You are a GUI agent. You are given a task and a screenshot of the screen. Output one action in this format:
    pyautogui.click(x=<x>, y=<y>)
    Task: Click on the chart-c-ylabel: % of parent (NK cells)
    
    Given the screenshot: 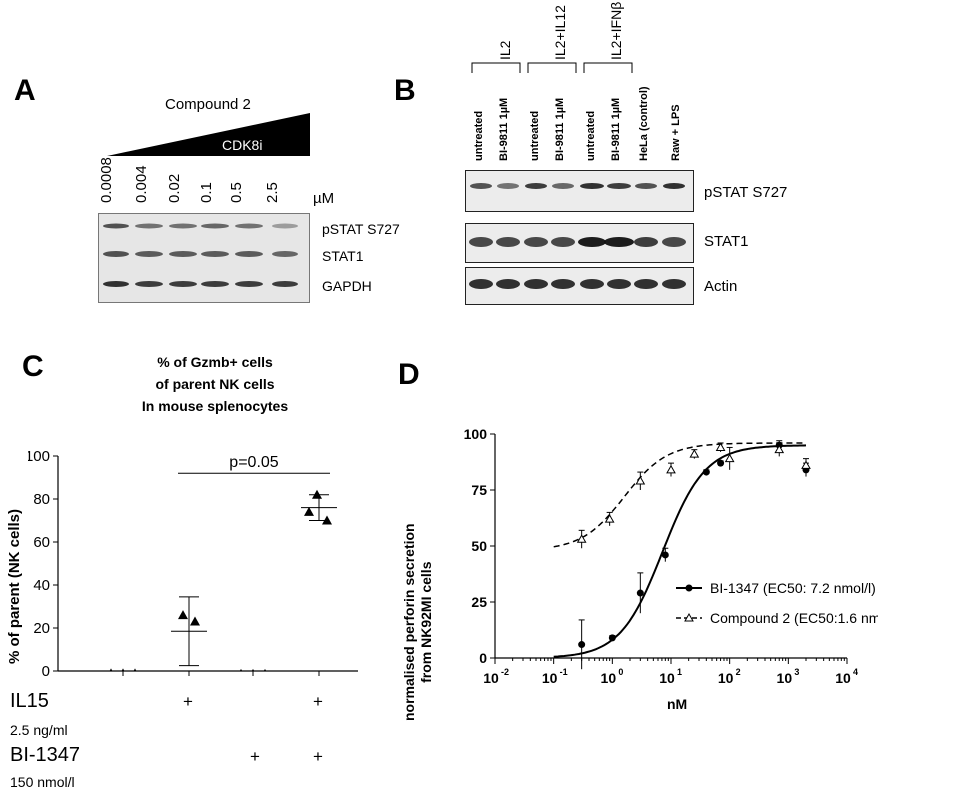 What is the action you would take?
    pyautogui.click(x=14, y=586)
    